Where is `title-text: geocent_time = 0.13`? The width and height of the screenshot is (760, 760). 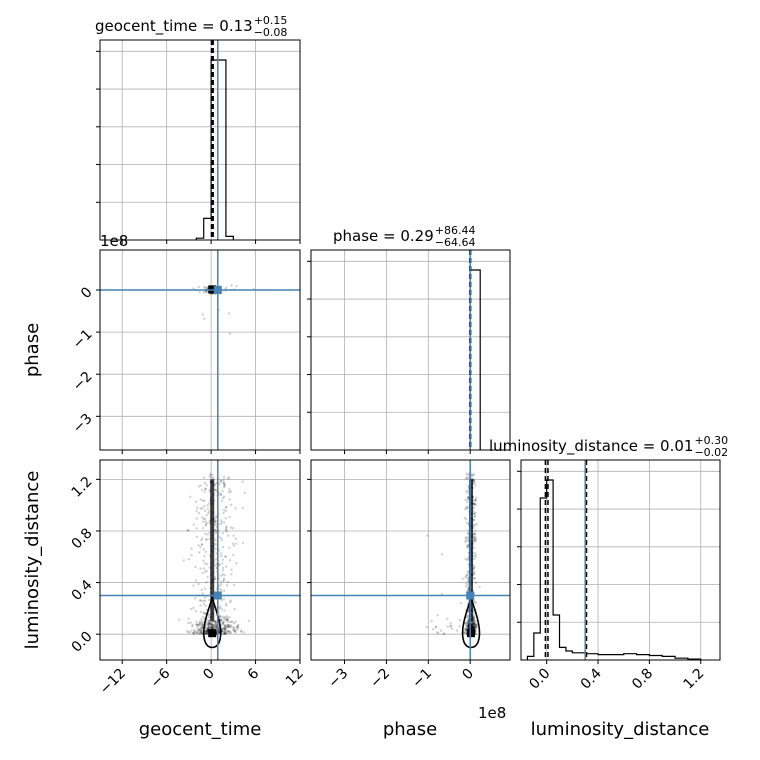
title-text: geocent_time = 0.13 is located at coordinates (174, 26).